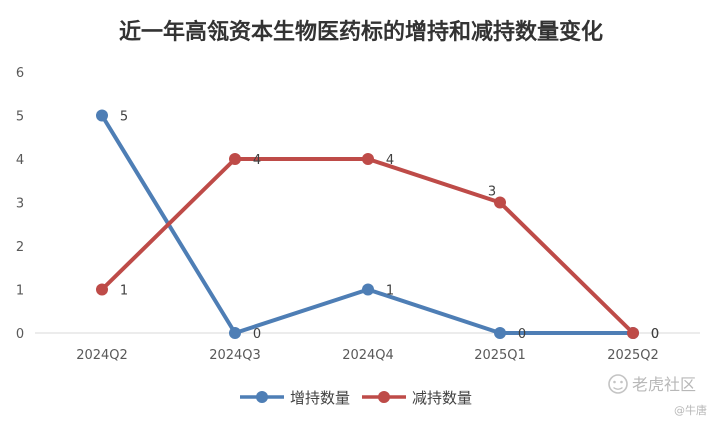 Image resolution: width=722 pixels, height=427 pixels. Describe the element at coordinates (20, 160) in the screenshot. I see `y-tick-label: 4` at that location.